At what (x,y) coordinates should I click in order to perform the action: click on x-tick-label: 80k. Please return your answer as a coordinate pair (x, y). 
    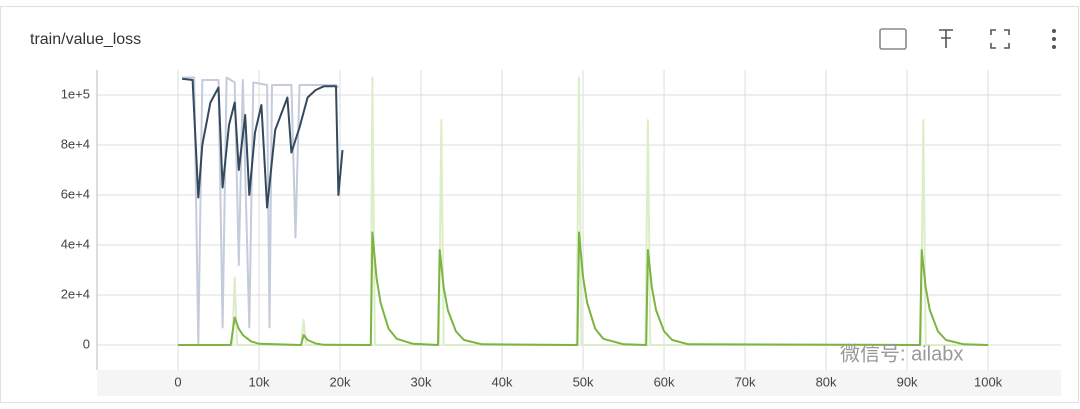
    Looking at the image, I should click on (826, 381).